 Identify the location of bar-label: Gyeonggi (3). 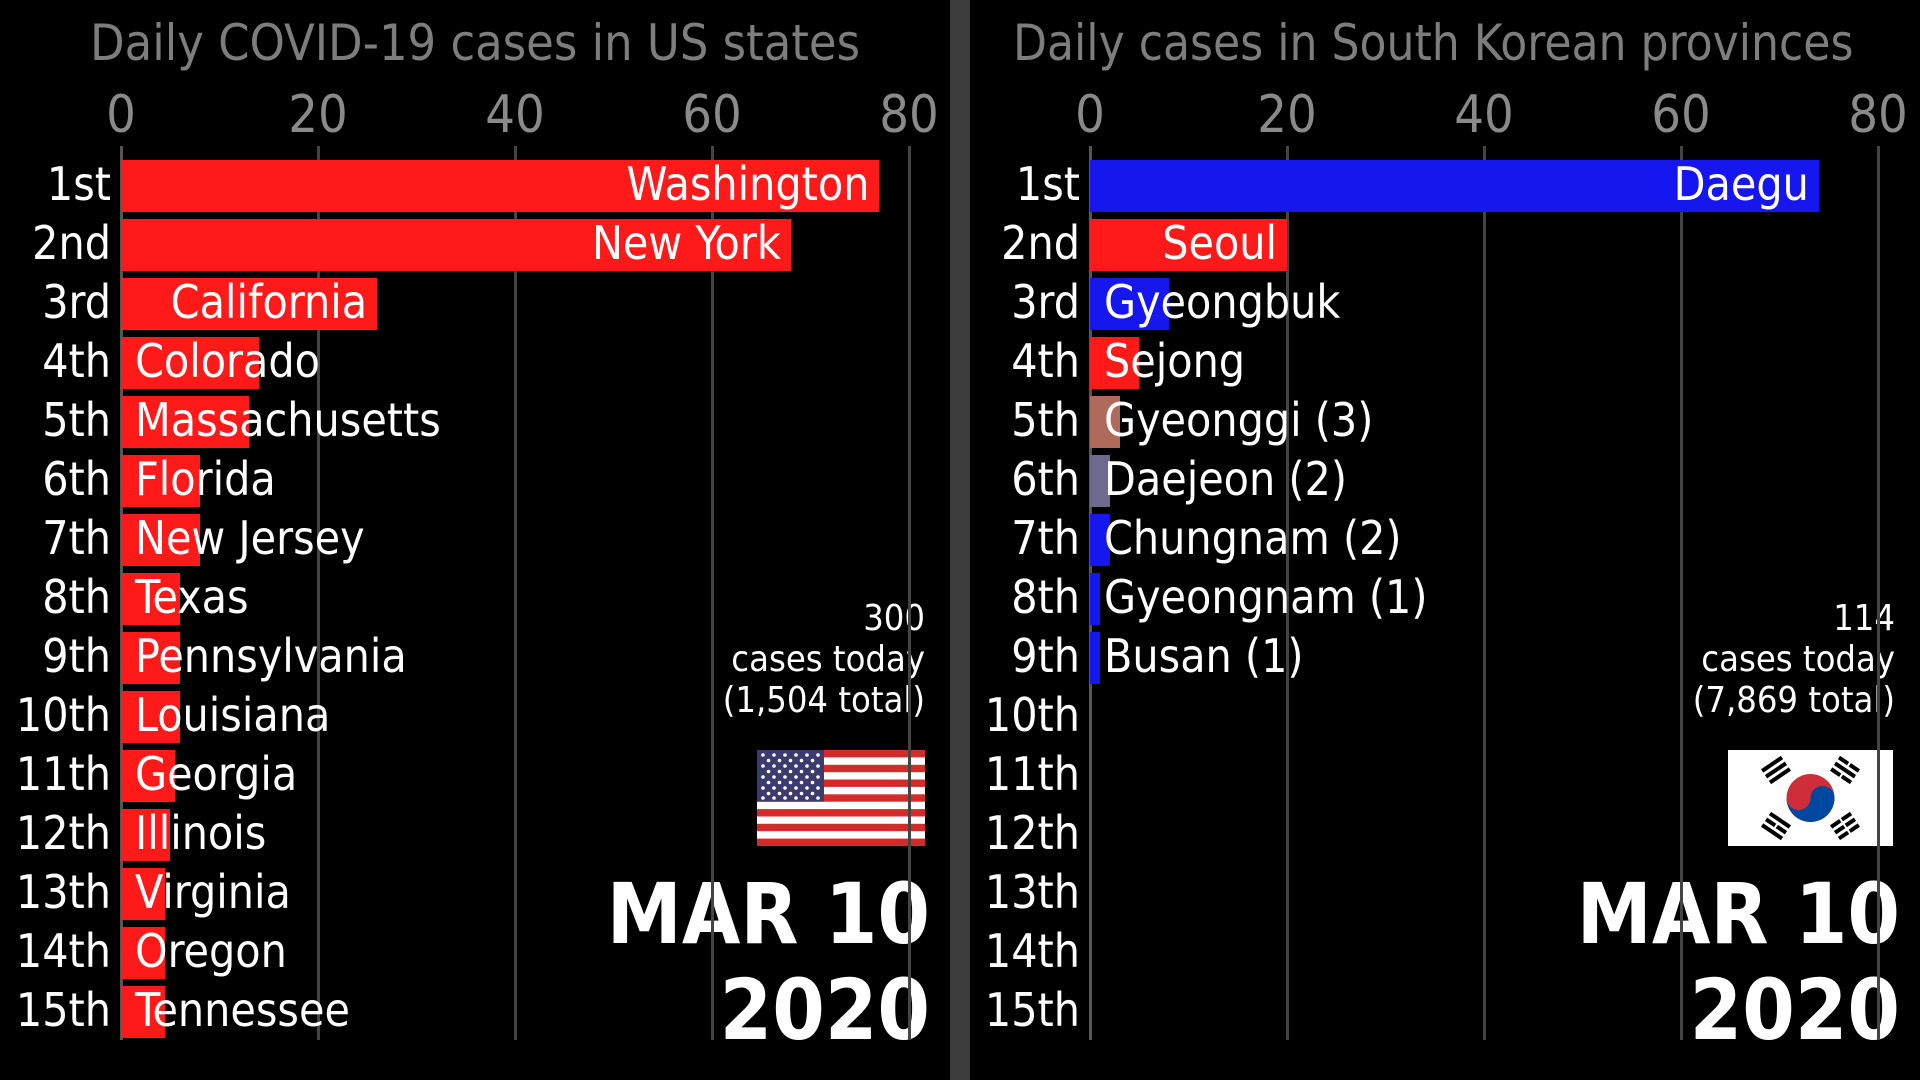
(1239, 420).